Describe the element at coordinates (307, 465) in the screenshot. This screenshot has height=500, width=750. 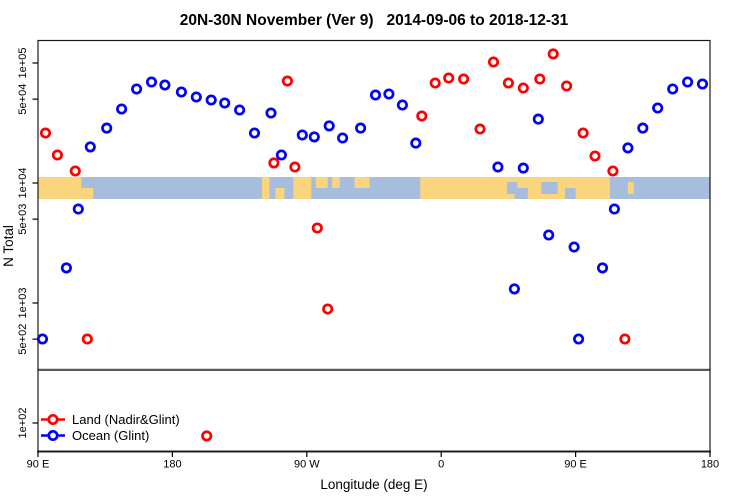
I see `x-tick-label: 90 W` at that location.